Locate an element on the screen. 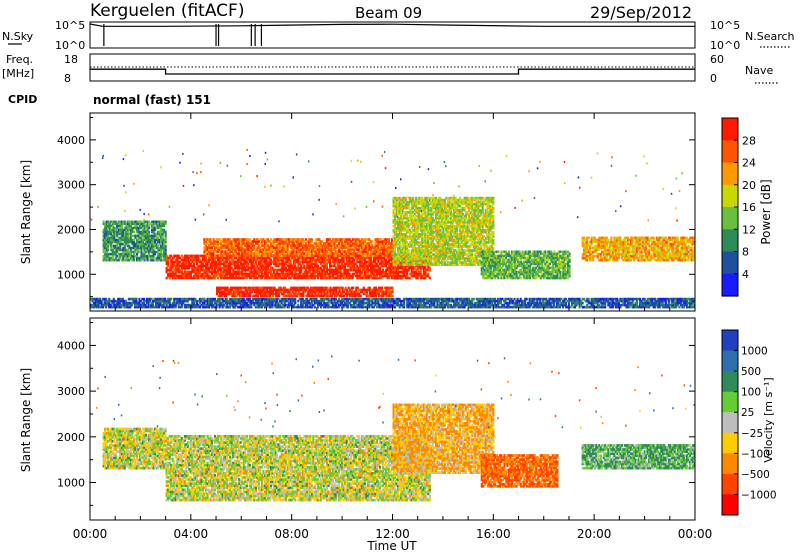 This screenshot has width=800, height=558. nsky-strip: N.Sky 10^5 10^0 10^5 10^0 N.Search is located at coordinates (398, 35).